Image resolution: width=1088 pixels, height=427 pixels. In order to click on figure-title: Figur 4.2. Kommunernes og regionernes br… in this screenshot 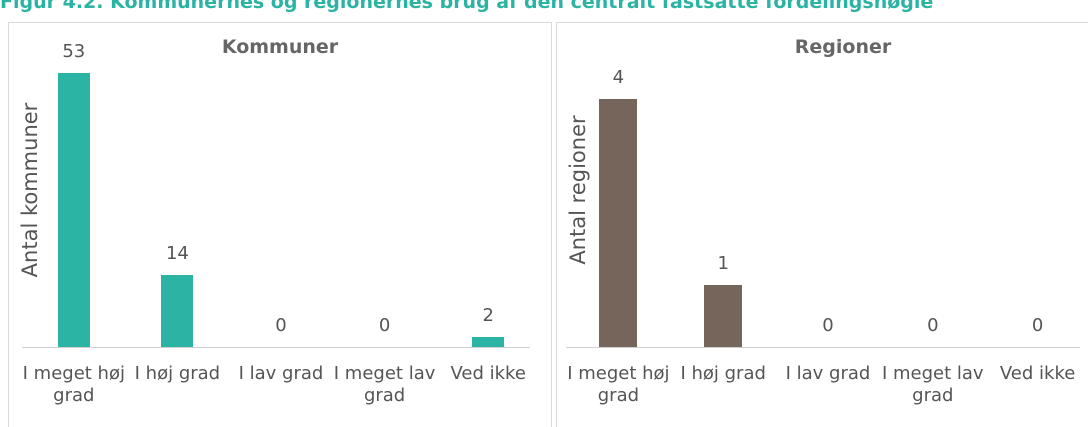, I will do `click(467, 6)`.